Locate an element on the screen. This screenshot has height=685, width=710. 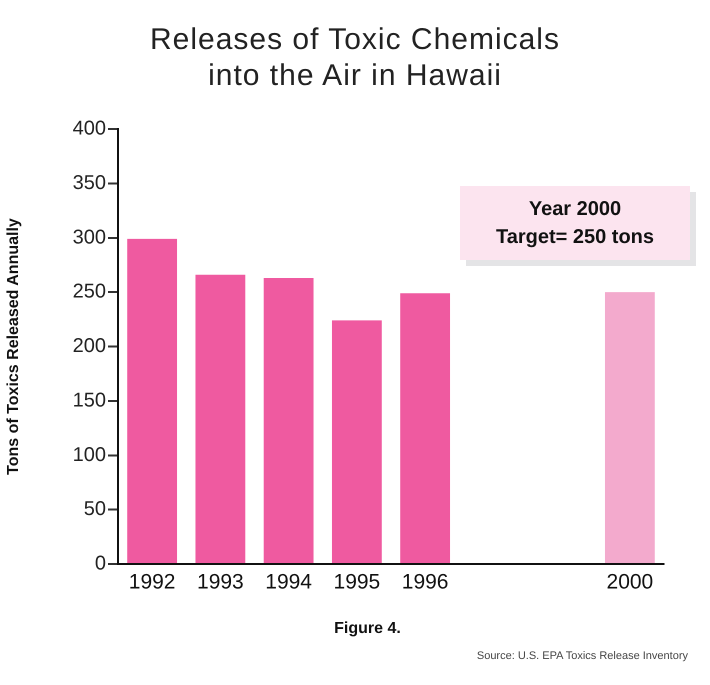
y-tick-label: 300 is located at coordinates (89, 237).